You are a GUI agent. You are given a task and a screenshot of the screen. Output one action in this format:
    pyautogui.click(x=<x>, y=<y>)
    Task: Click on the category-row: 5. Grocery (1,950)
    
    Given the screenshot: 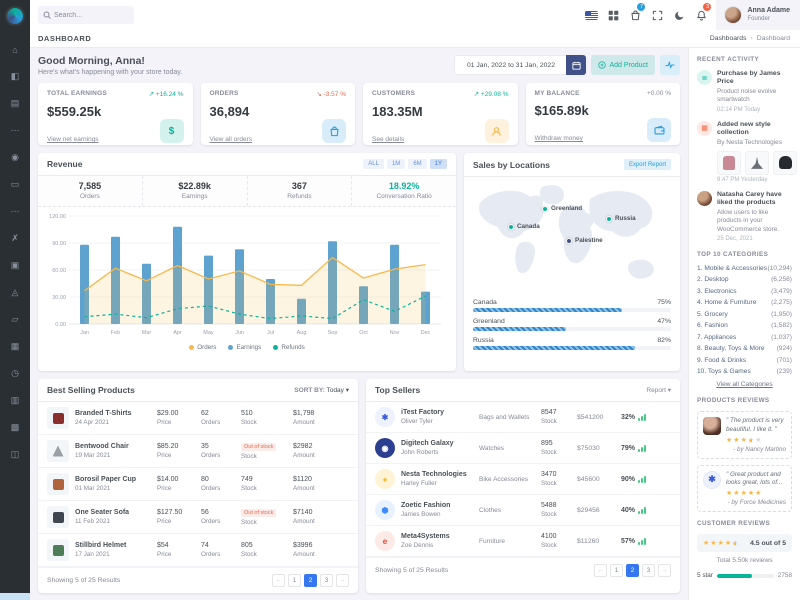 What is the action you would take?
    pyautogui.click(x=744, y=314)
    